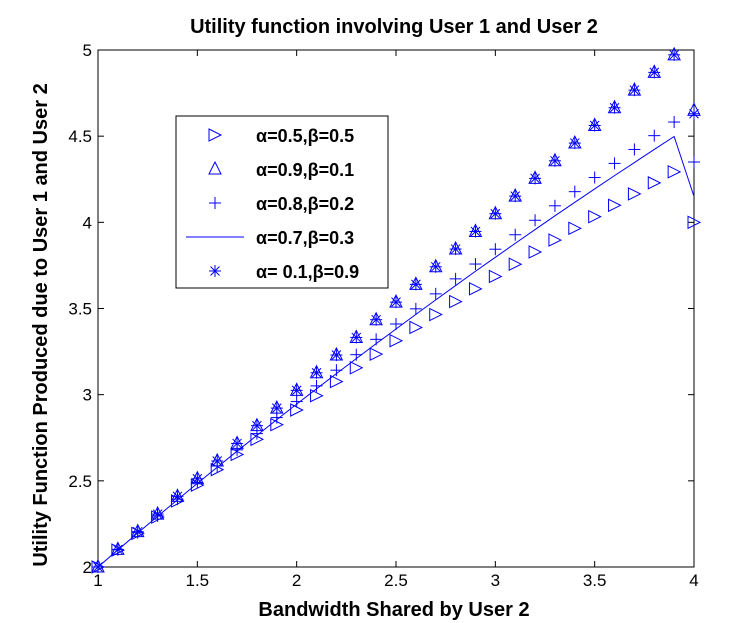  Describe the element at coordinates (296, 580) in the screenshot. I see `x-tick-label: 2` at that location.